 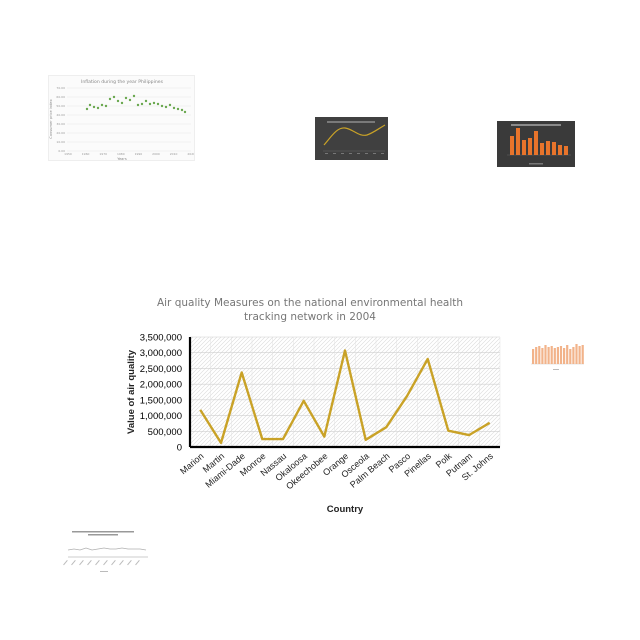 I want to click on thumbnail-1-xtick: 1970, so click(x=103, y=154).